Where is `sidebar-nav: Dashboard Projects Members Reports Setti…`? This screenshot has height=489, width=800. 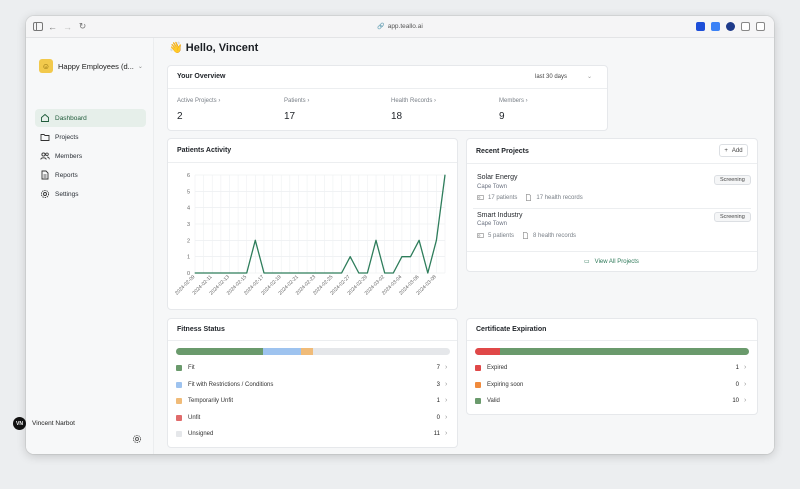
sidebar-nav: Dashboard Projects Members Reports Setti… is located at coordinates (90, 156).